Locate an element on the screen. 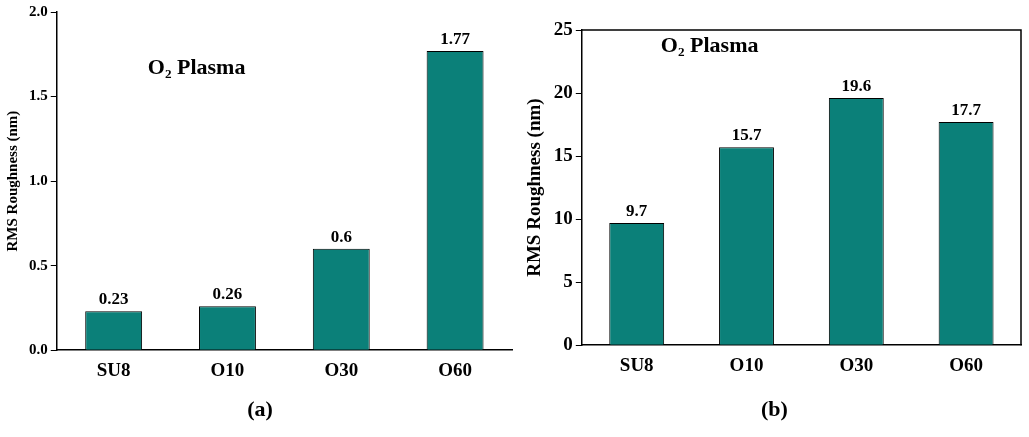 This screenshot has height=437, width=1029. data-label: 19.6 is located at coordinates (856, 85).